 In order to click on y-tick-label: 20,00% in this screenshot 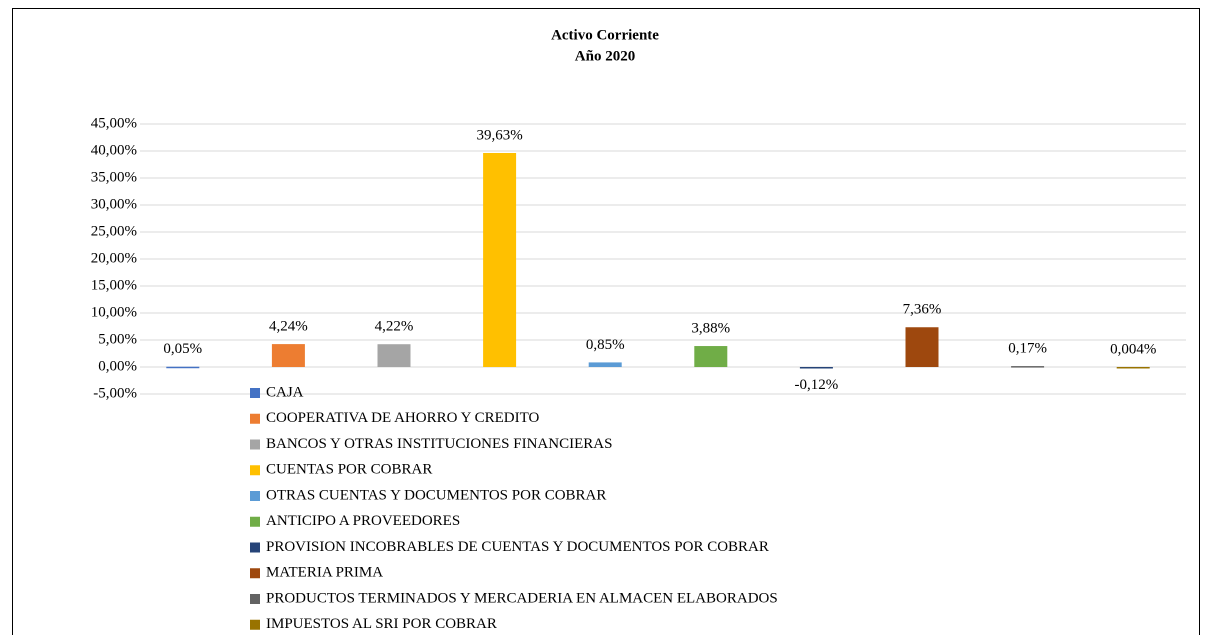, I will do `click(114, 258)`.